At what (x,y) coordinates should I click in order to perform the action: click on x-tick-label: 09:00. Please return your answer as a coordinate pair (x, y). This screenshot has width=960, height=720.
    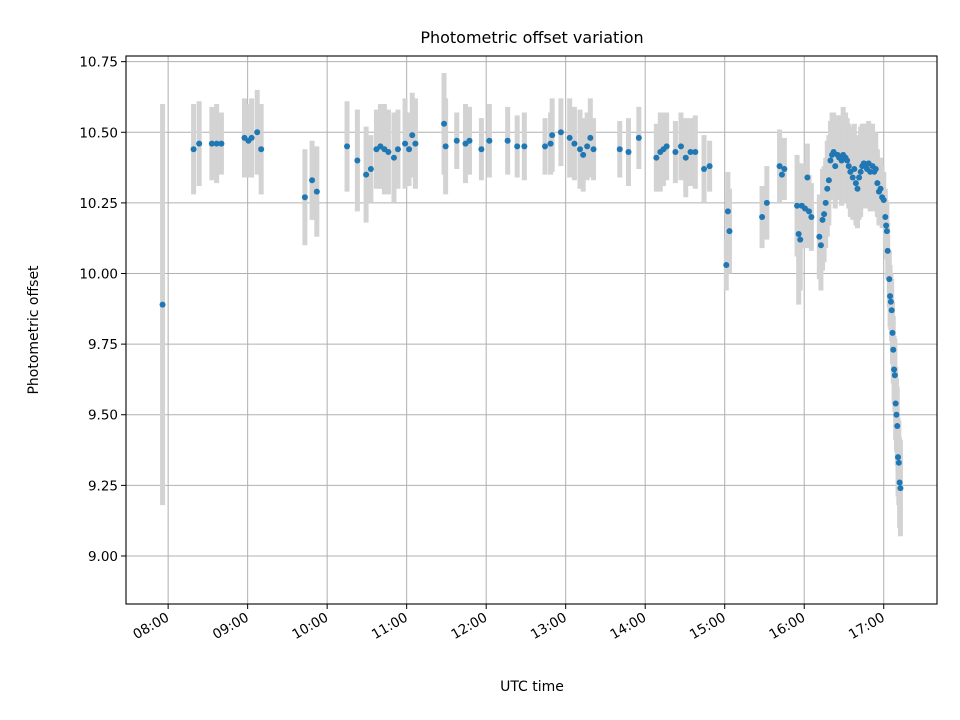
    Looking at the image, I should click on (231, 626).